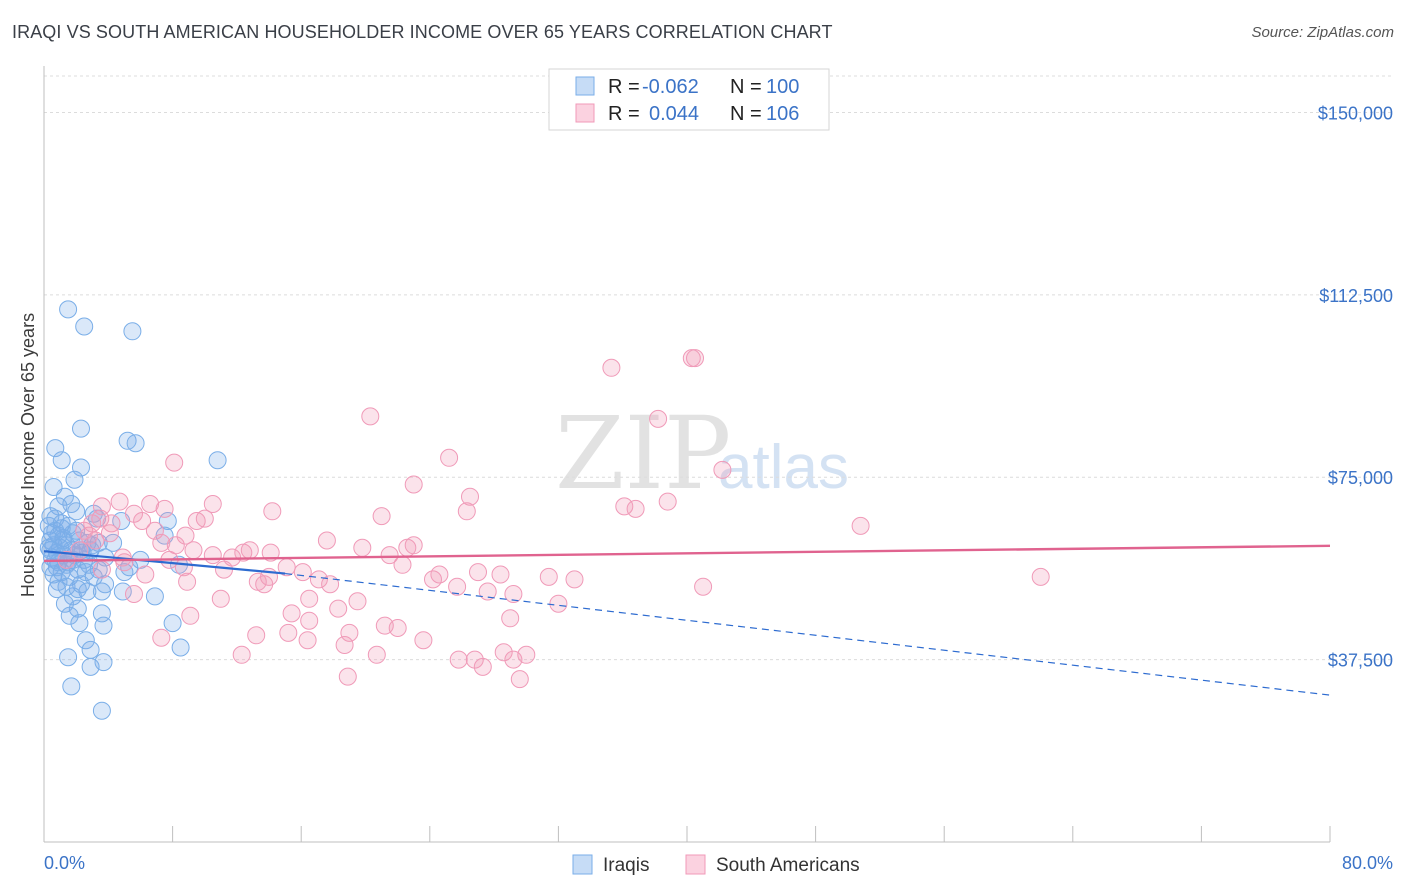 The image size is (1406, 892). What do you see at coordinates (1322, 32) in the screenshot?
I see `source-label: Source: ZipAtlas.com` at bounding box center [1322, 32].